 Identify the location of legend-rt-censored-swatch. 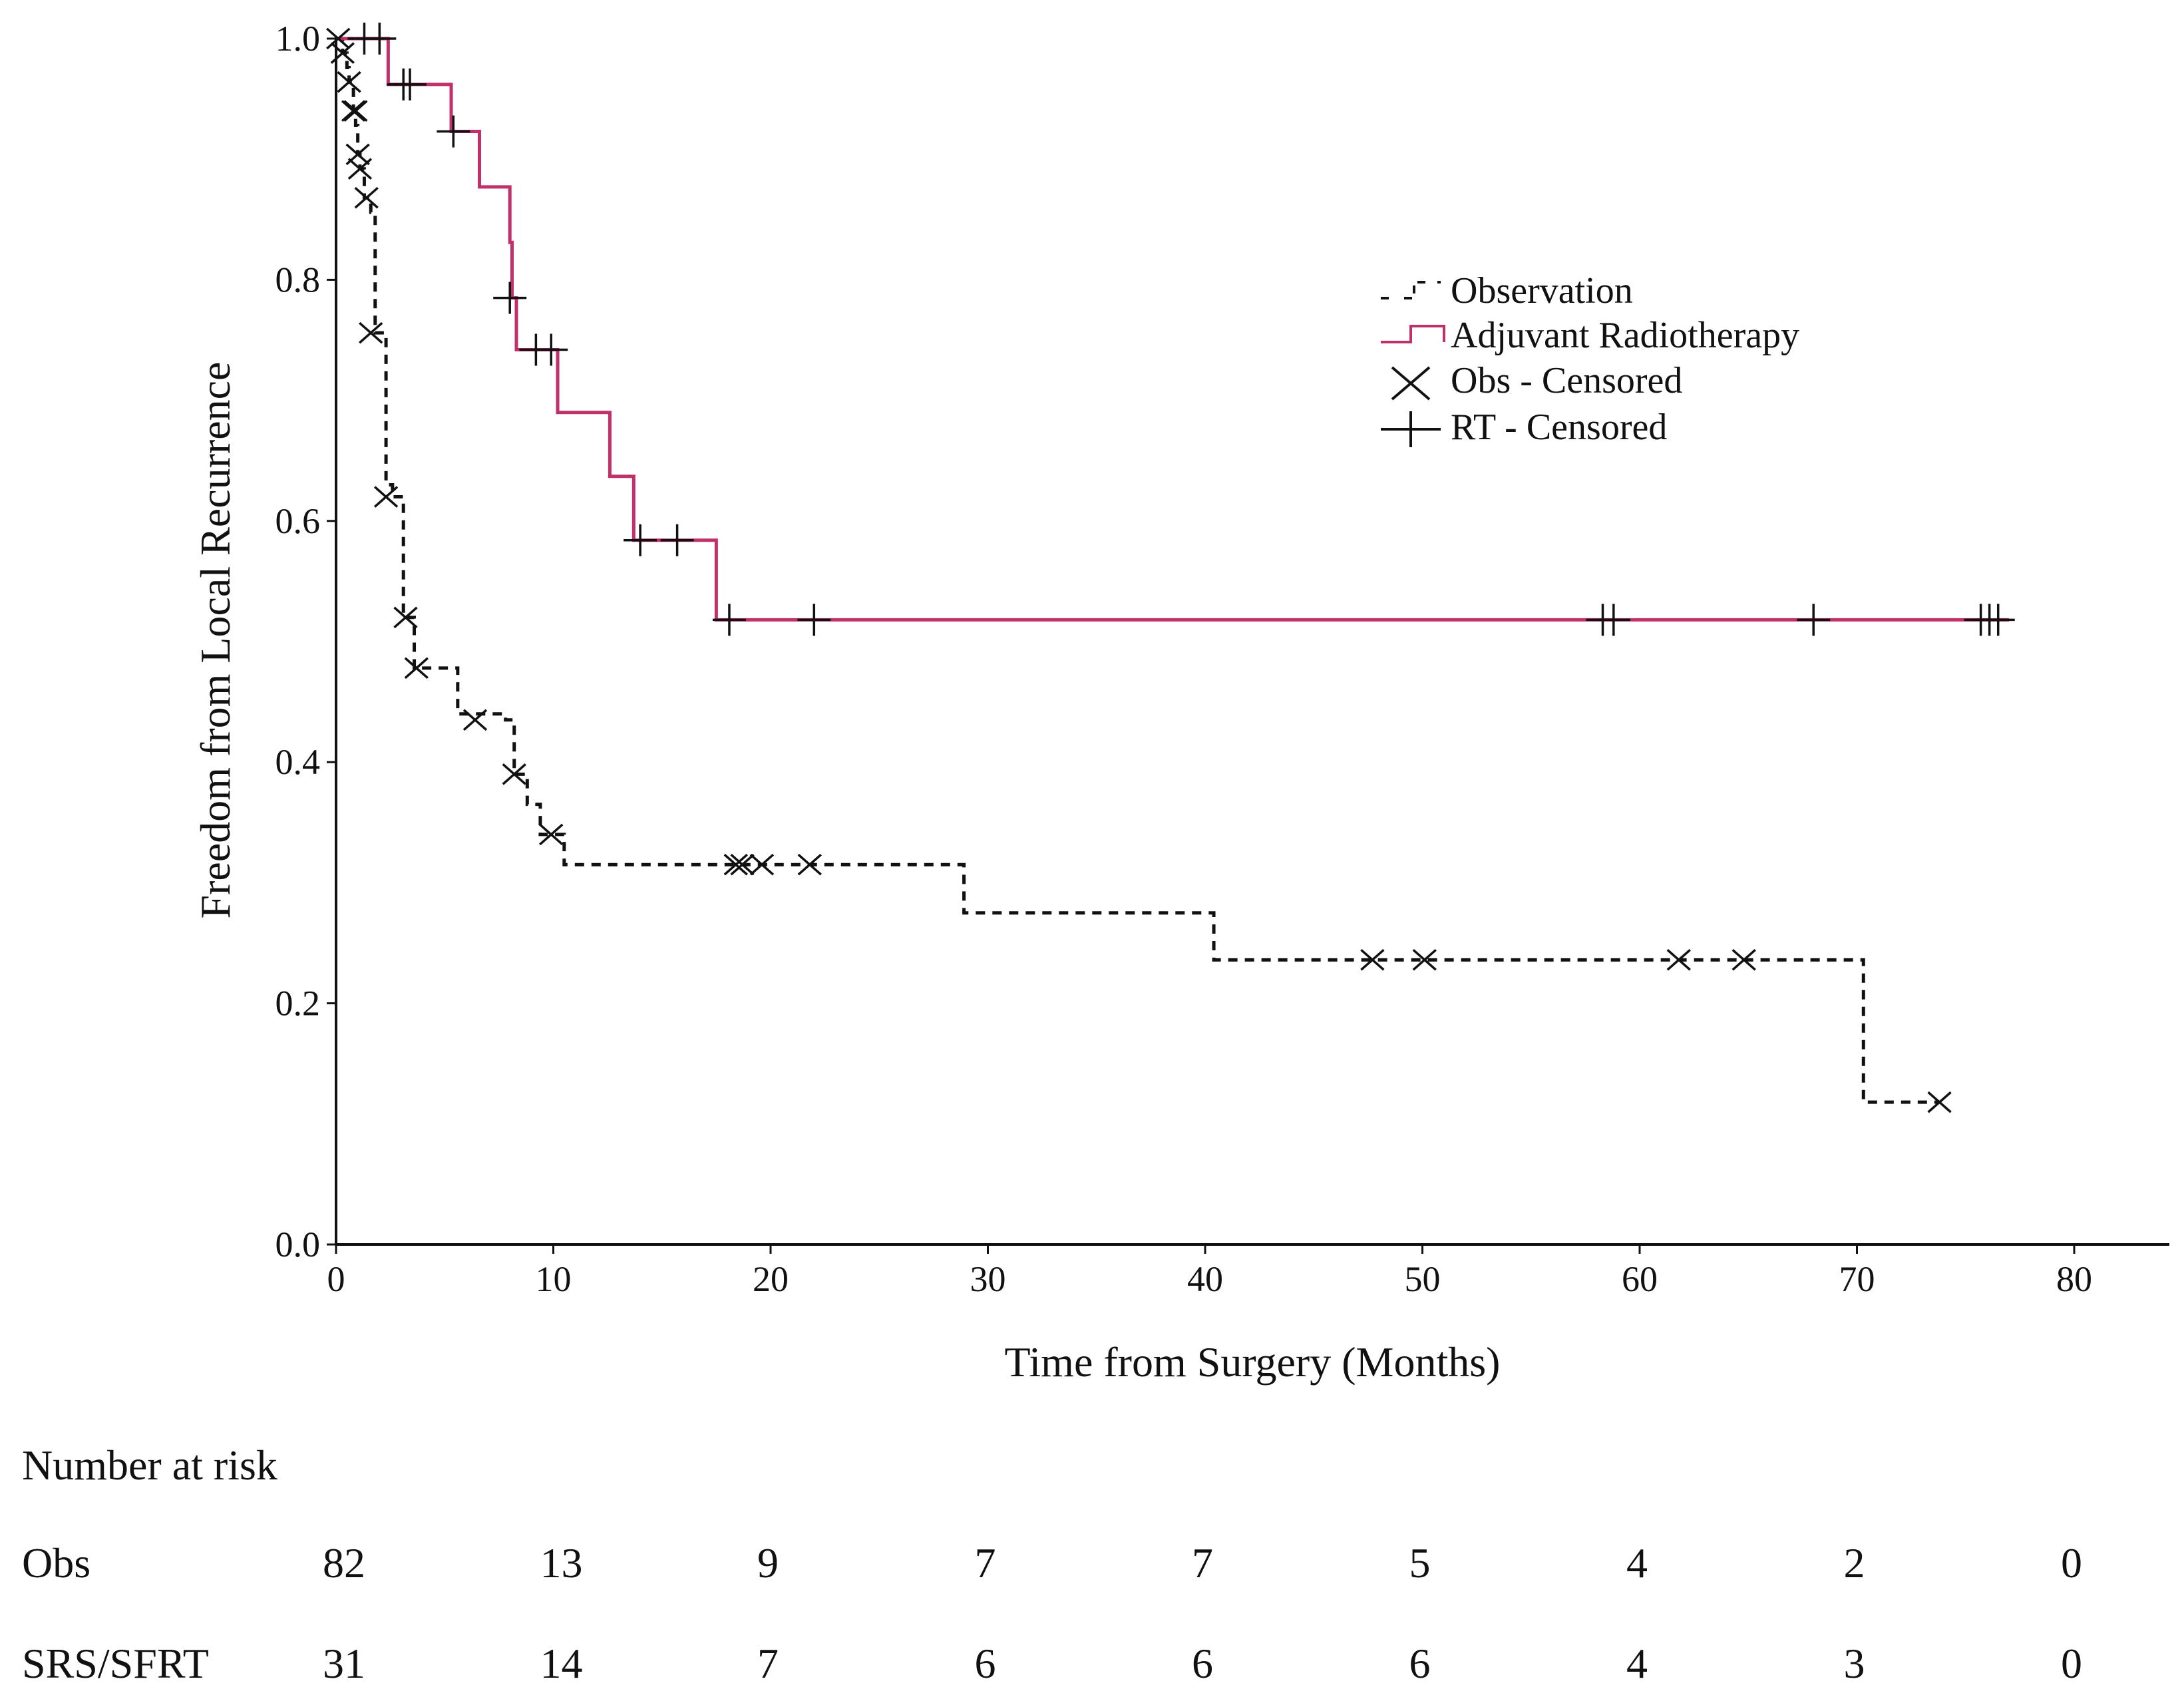
(1411, 429).